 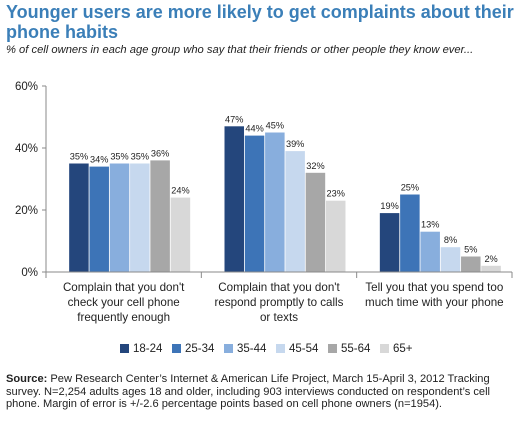 I want to click on legend-label: 45-54, so click(x=304, y=349).